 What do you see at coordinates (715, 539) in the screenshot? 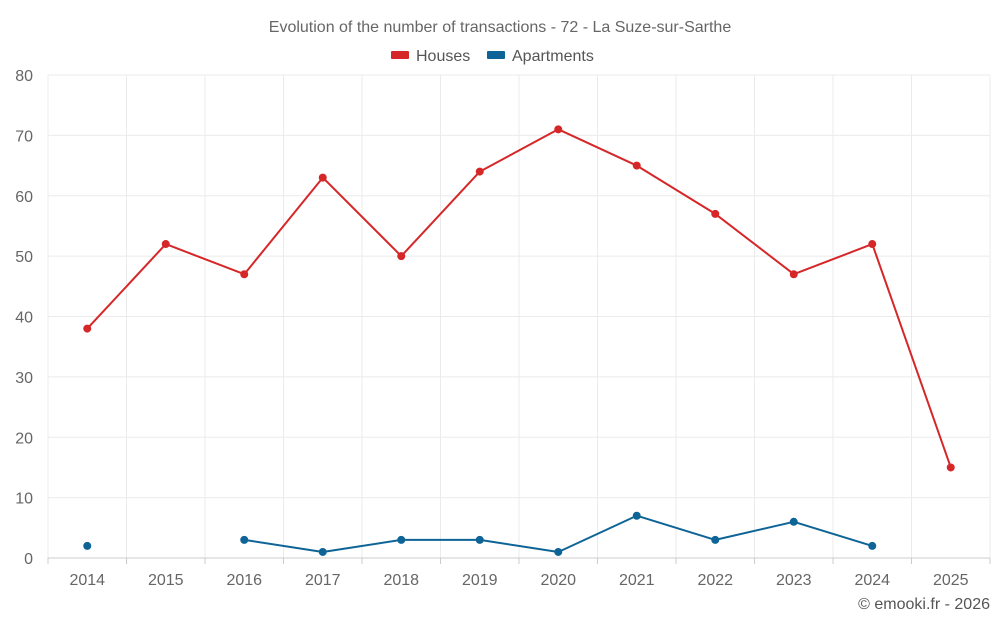
I see `point-apartments-2022` at bounding box center [715, 539].